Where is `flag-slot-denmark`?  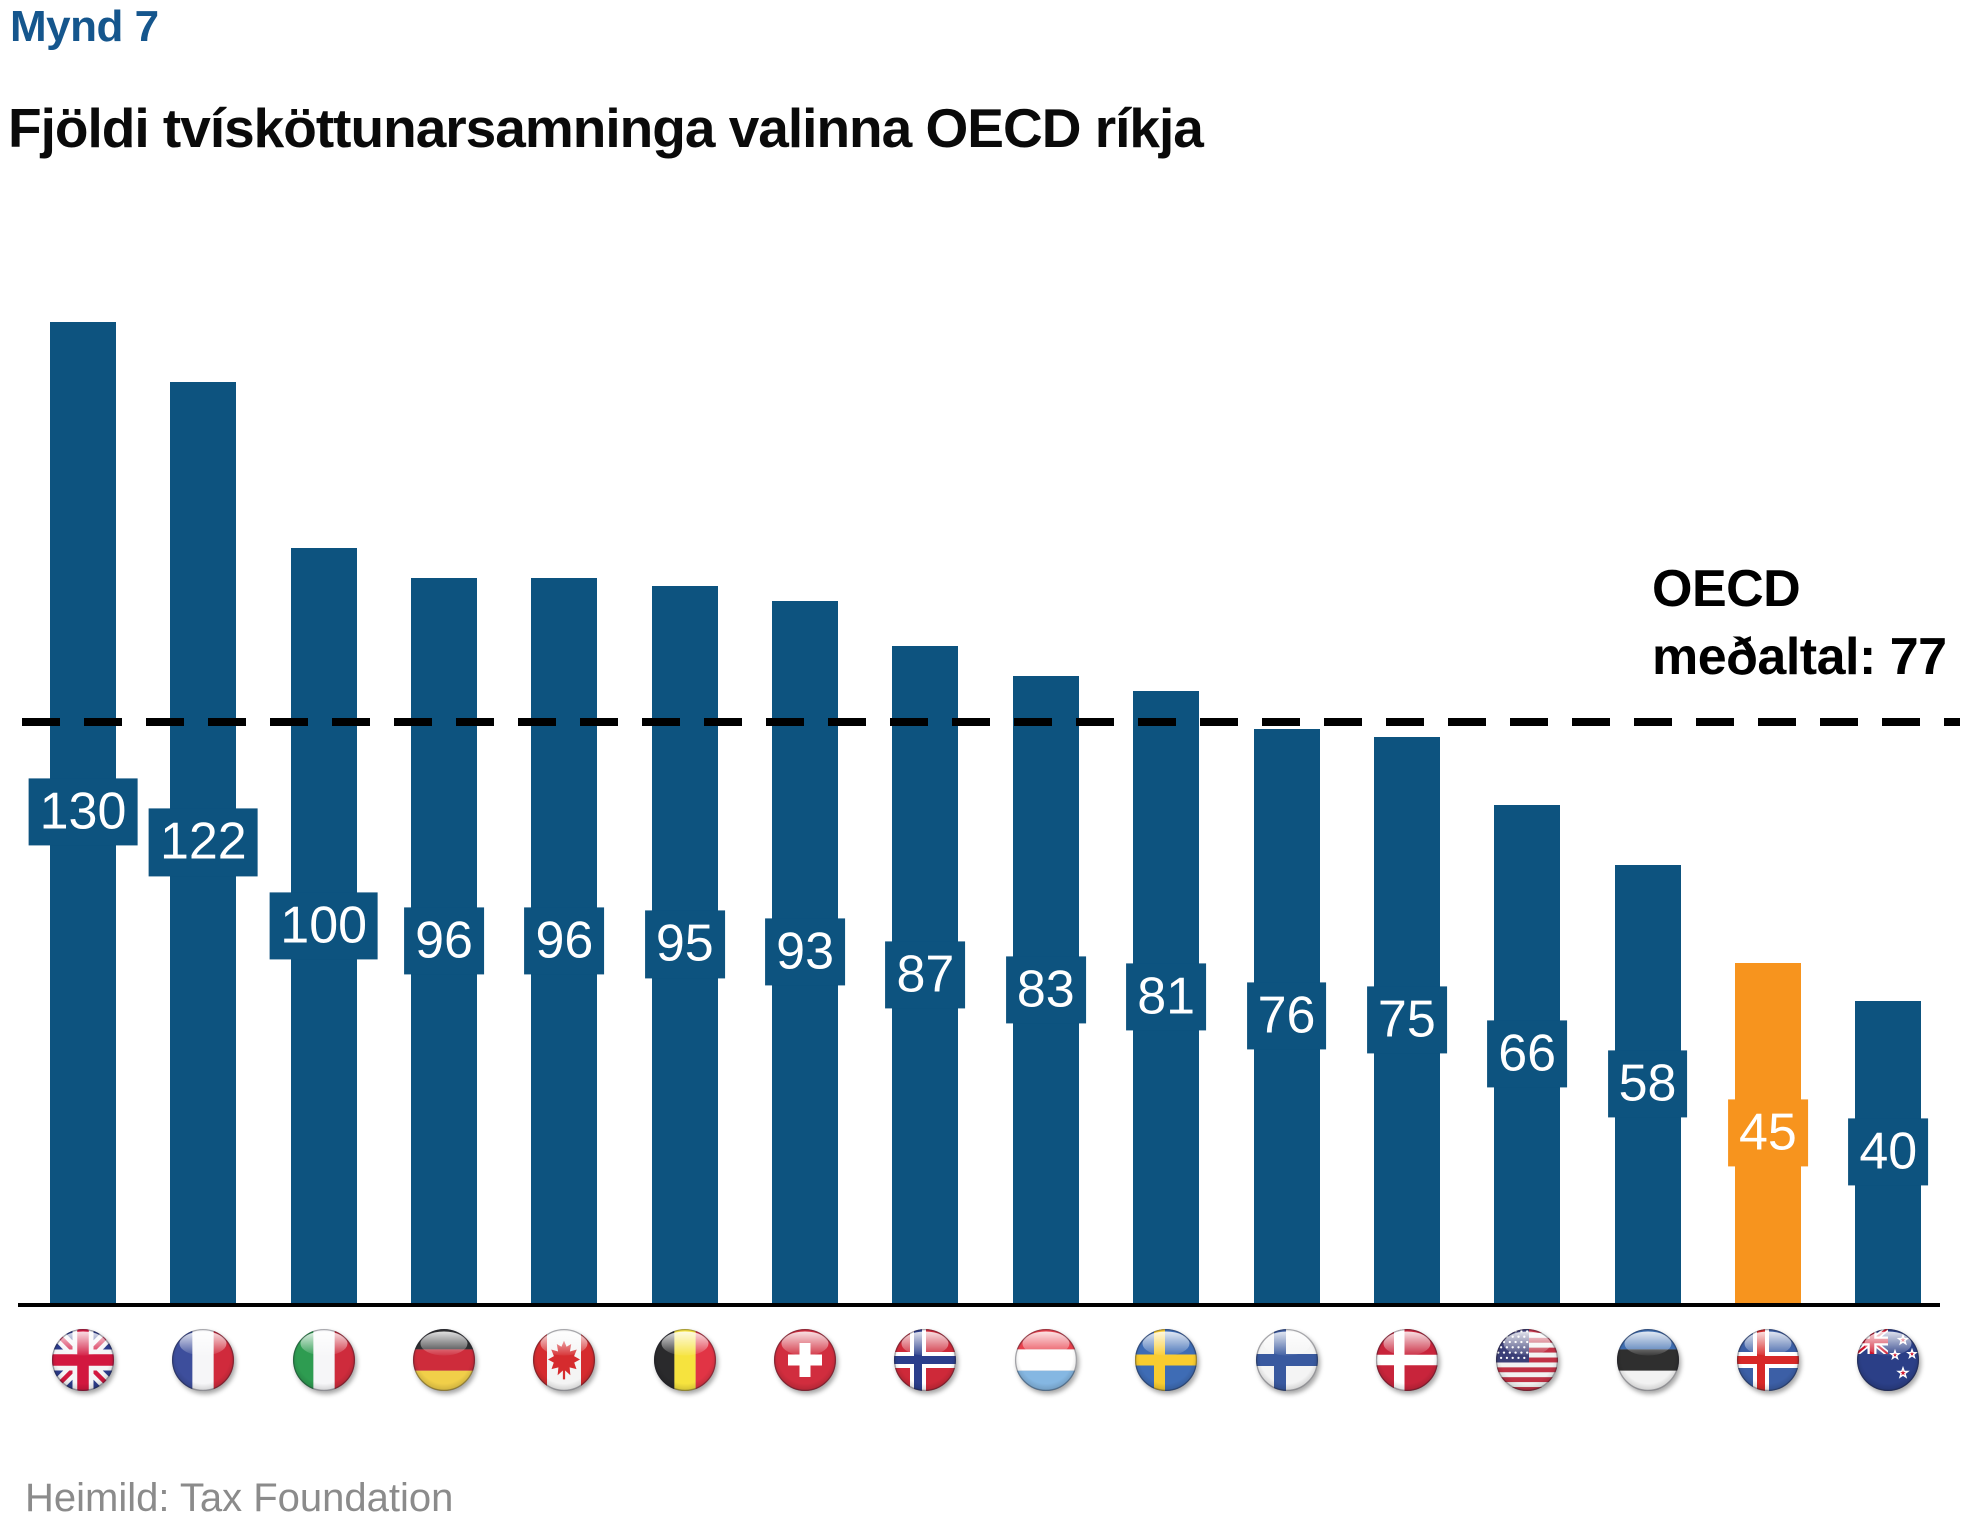 flag-slot-denmark is located at coordinates (1407, 1360).